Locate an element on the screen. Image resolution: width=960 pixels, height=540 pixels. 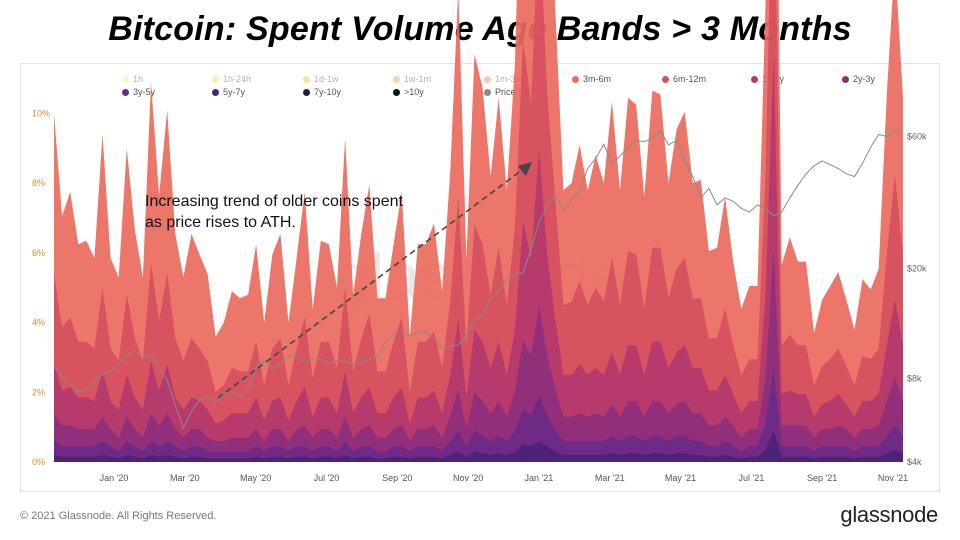
legend-label: 1h-24h is located at coordinates (237, 79).